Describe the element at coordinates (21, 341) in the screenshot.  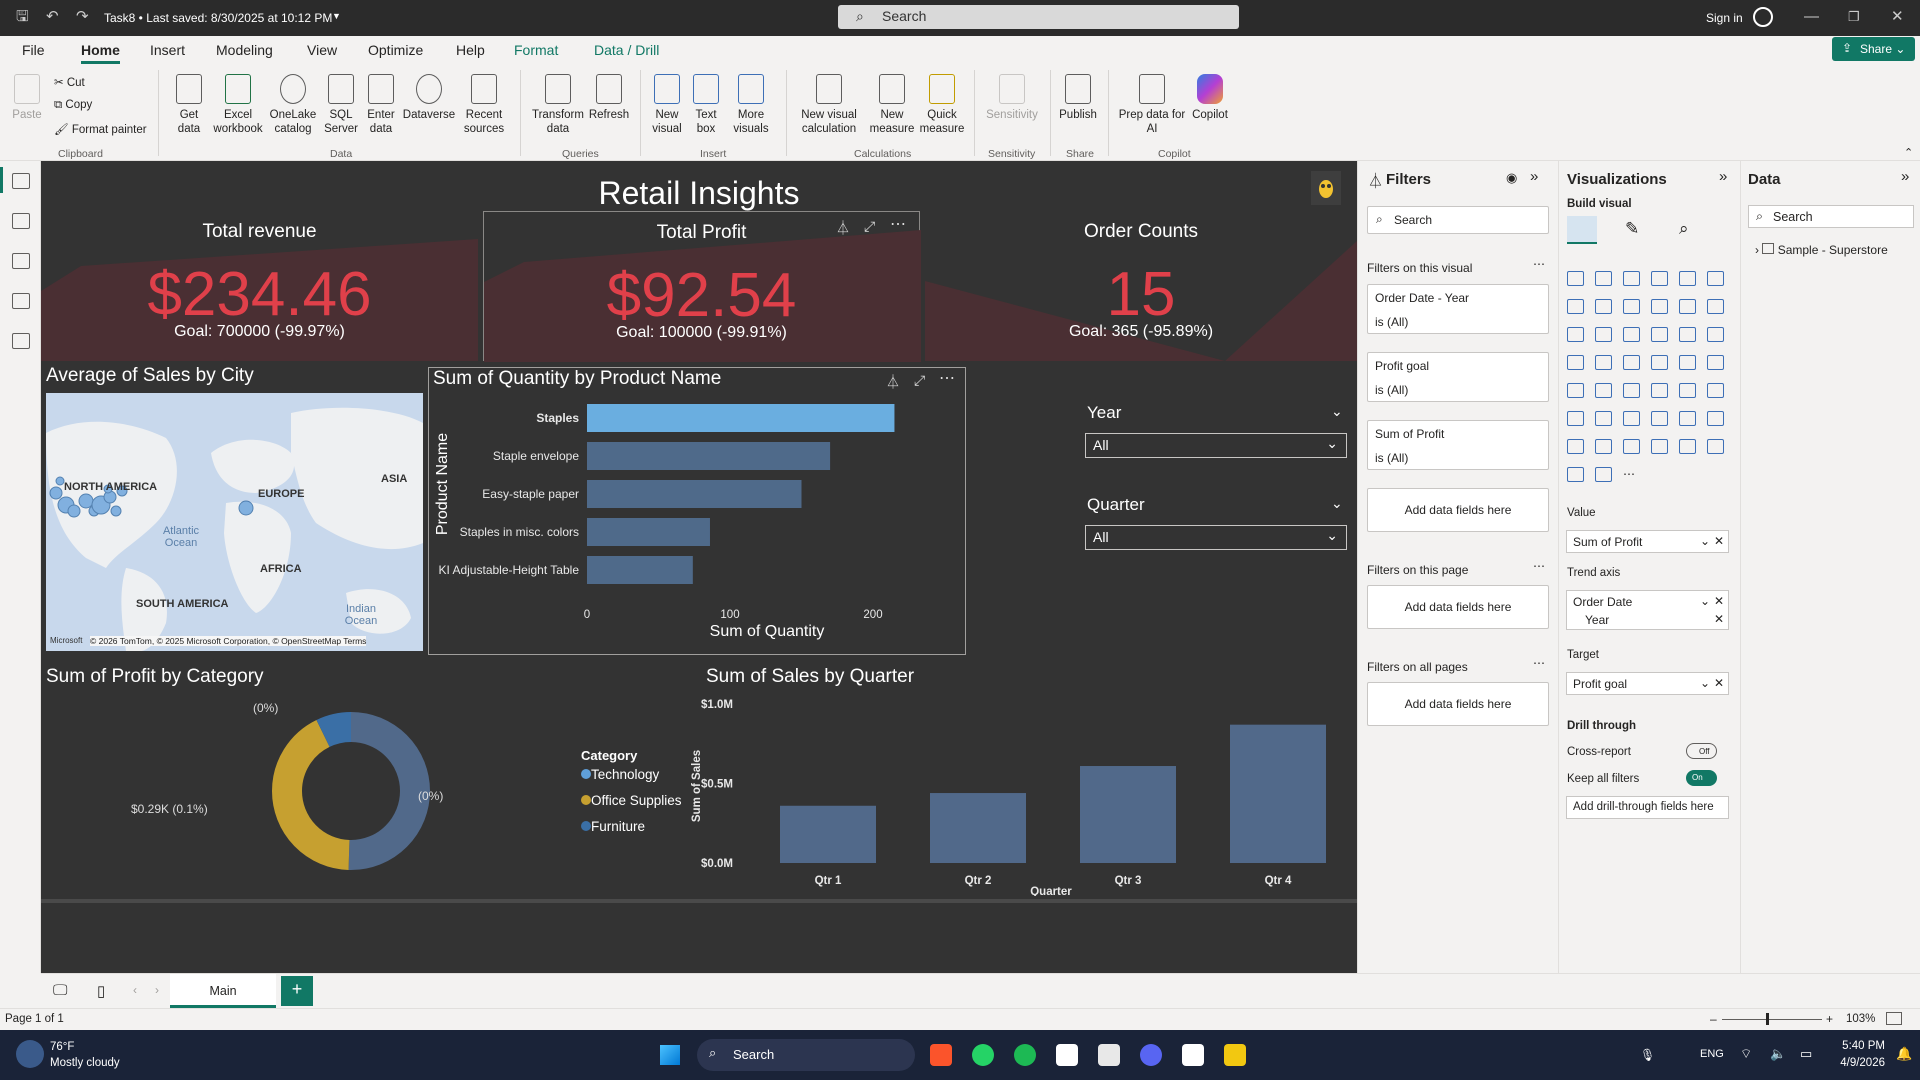
I see `tmdl-view-icon` at that location.